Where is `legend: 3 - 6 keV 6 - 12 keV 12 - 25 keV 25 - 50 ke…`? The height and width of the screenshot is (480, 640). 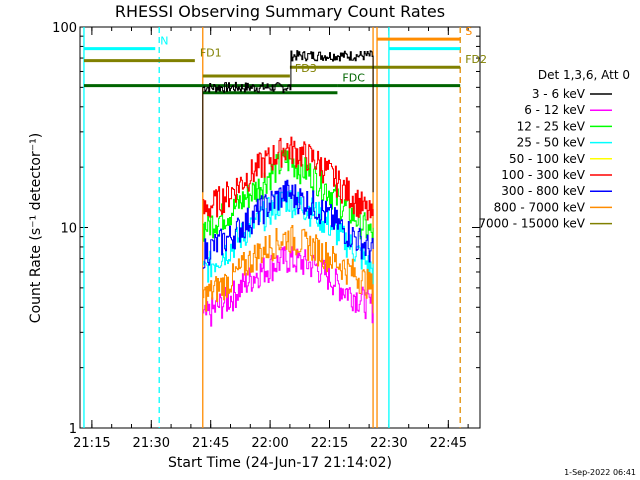
legend: 3 - 6 keV 6 - 12 keV 12 - 25 keV 25 - 50 ke… is located at coordinates (545, 159).